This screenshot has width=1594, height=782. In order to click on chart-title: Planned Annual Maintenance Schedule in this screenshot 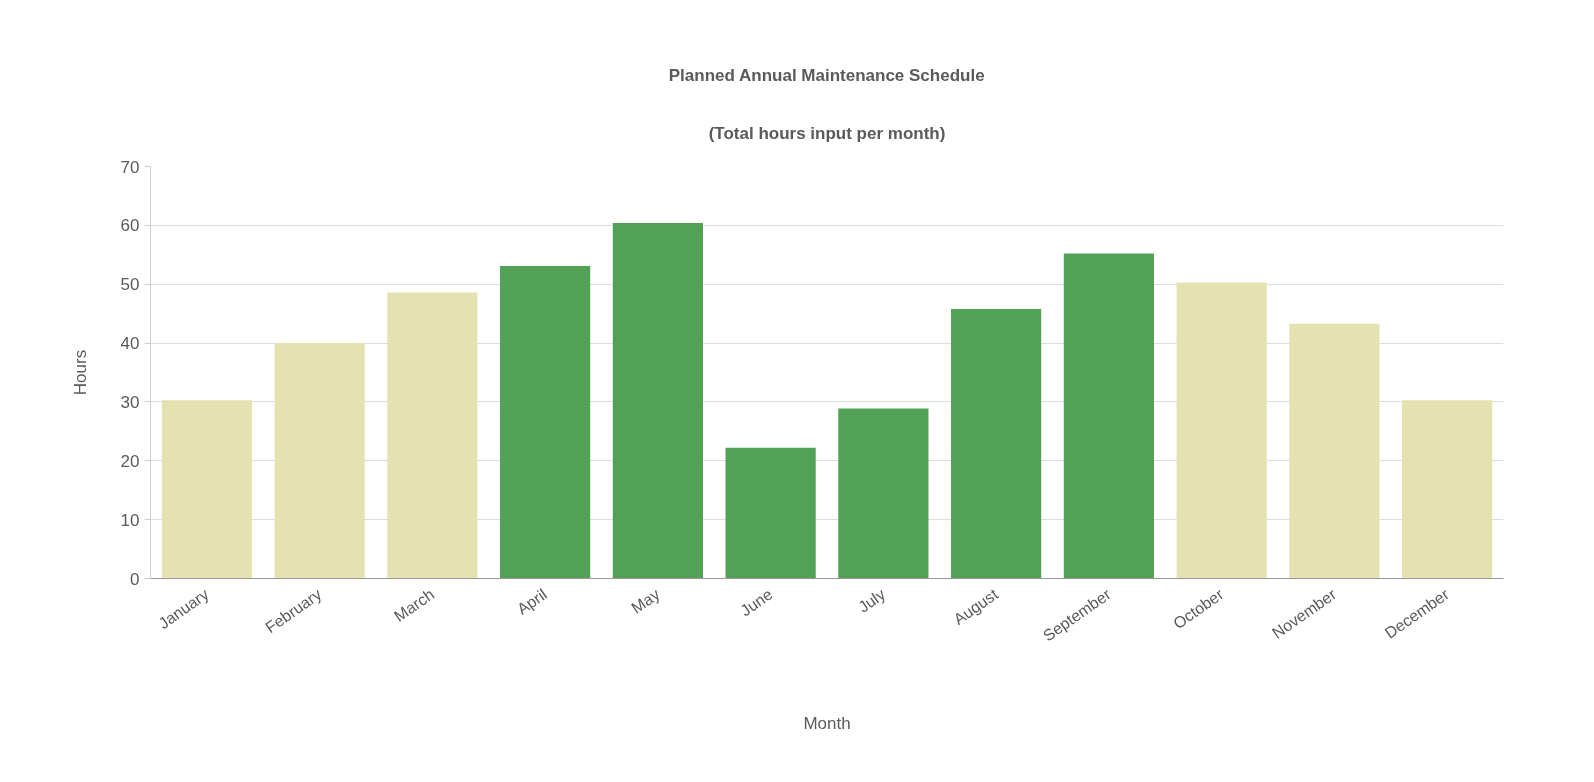, I will do `click(826, 75)`.